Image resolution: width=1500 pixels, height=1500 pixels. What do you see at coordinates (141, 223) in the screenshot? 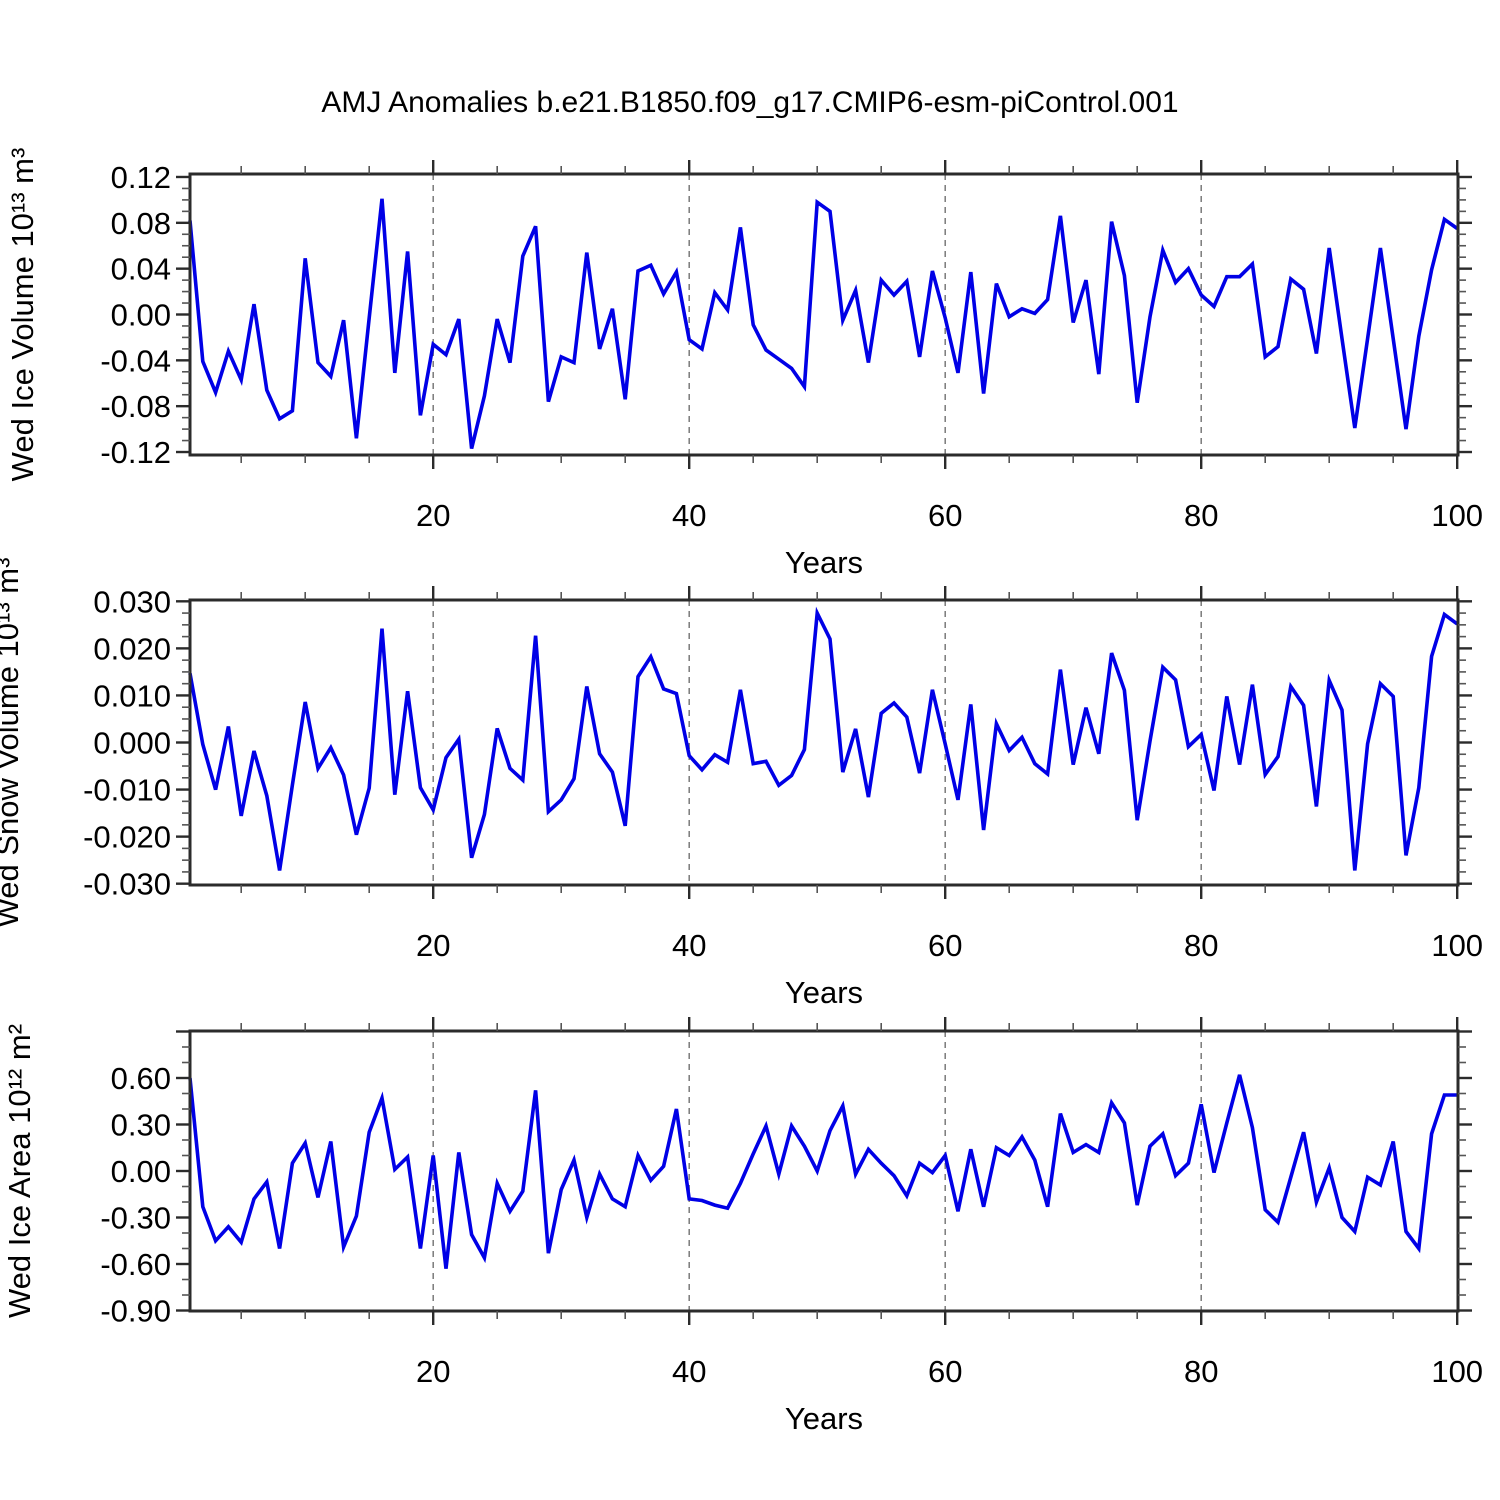
I see `y-tick-label: 0.08` at bounding box center [141, 223].